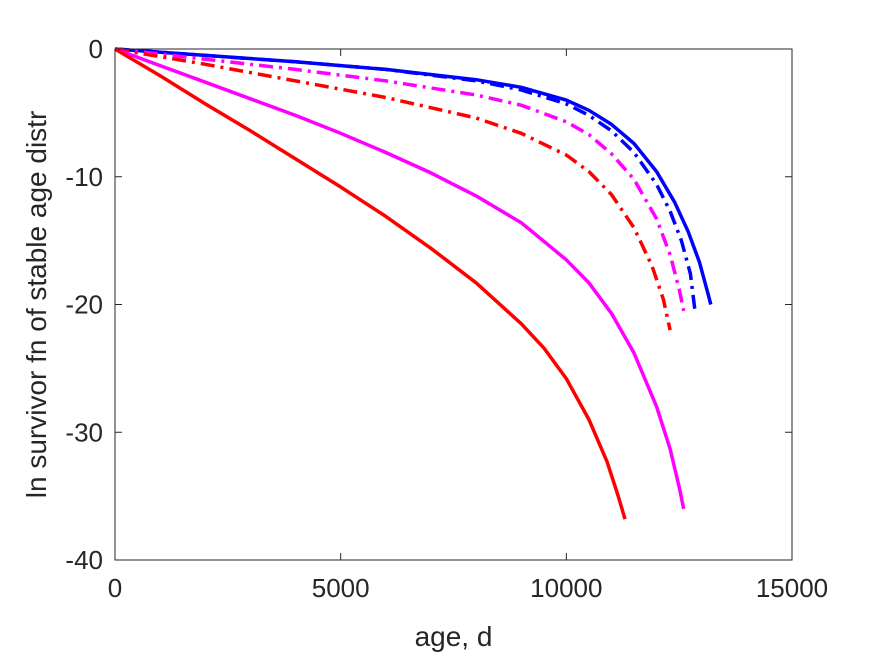 The image size is (875, 656). I want to click on x-axis-label: age, d, so click(454, 636).